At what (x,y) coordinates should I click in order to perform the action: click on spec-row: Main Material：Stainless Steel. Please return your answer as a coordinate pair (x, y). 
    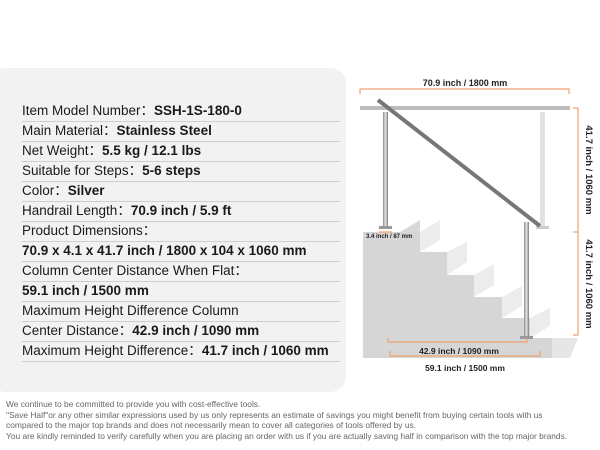
    Looking at the image, I should click on (181, 131).